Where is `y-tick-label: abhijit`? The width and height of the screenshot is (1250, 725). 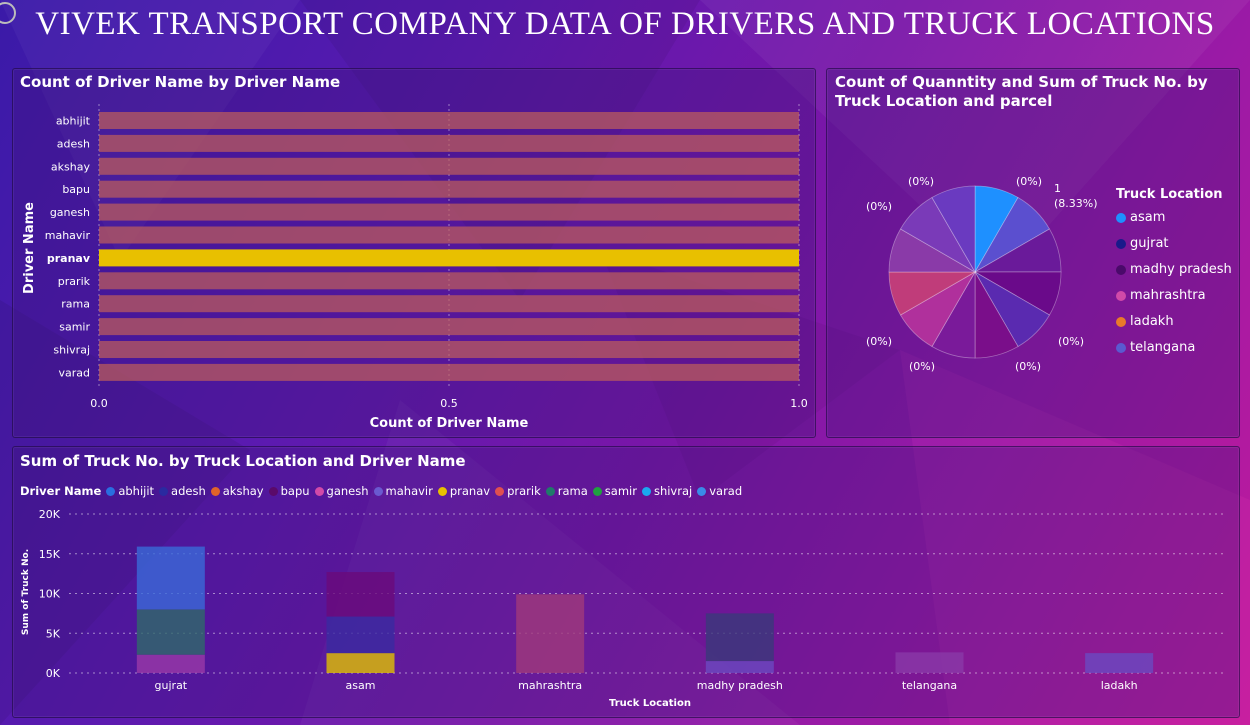 y-tick-label: abhijit is located at coordinates (73, 121).